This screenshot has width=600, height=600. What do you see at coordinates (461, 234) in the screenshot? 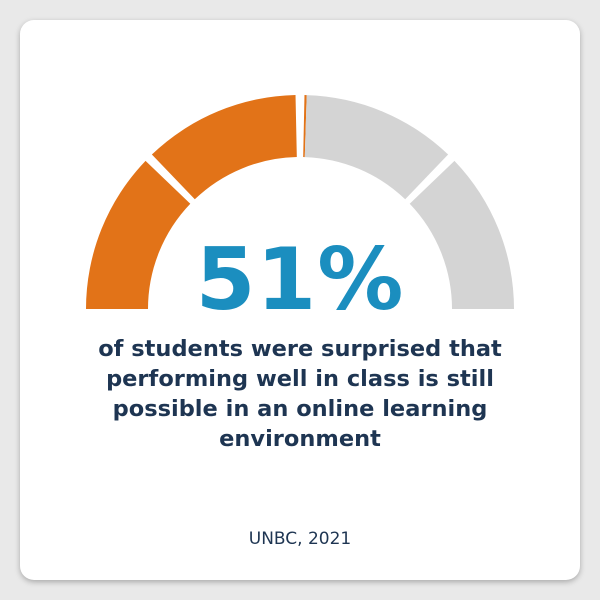
I see `gauge-segment-4-empty` at bounding box center [461, 234].